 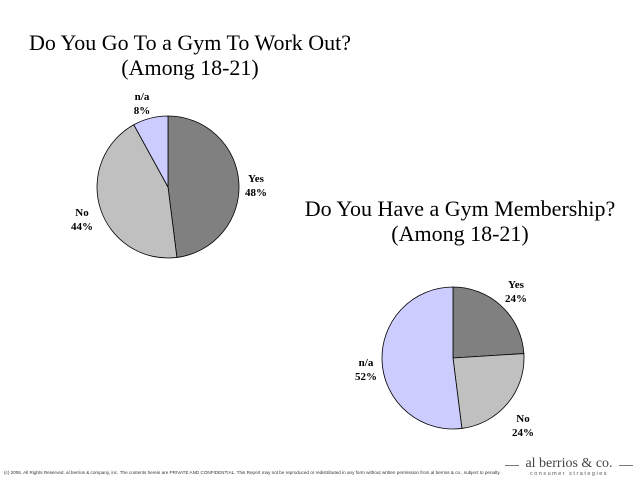 I want to click on logo-rule-left, so click(x=512, y=465).